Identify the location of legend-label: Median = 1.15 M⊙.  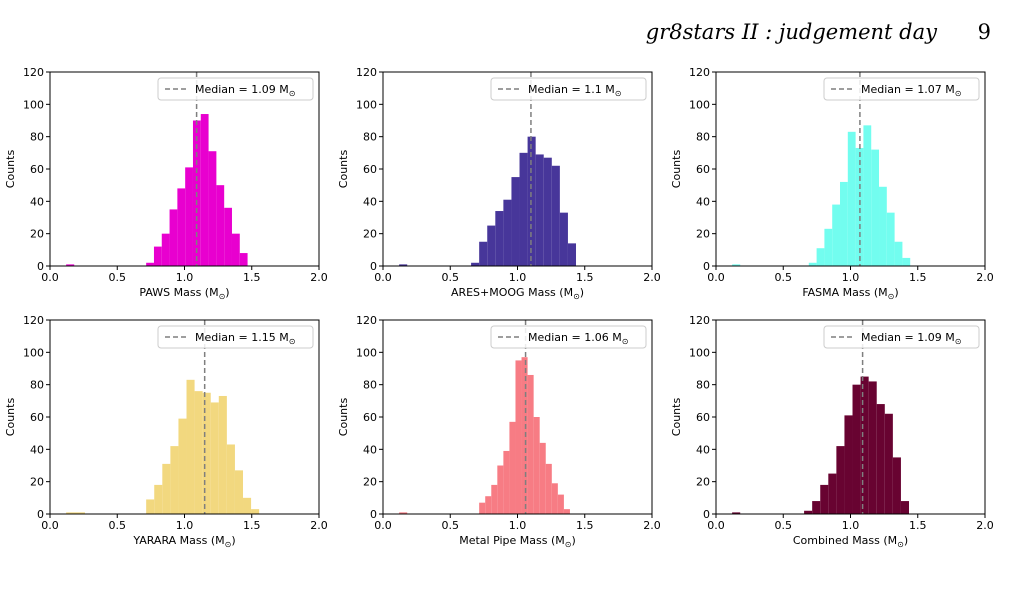
(245, 338).